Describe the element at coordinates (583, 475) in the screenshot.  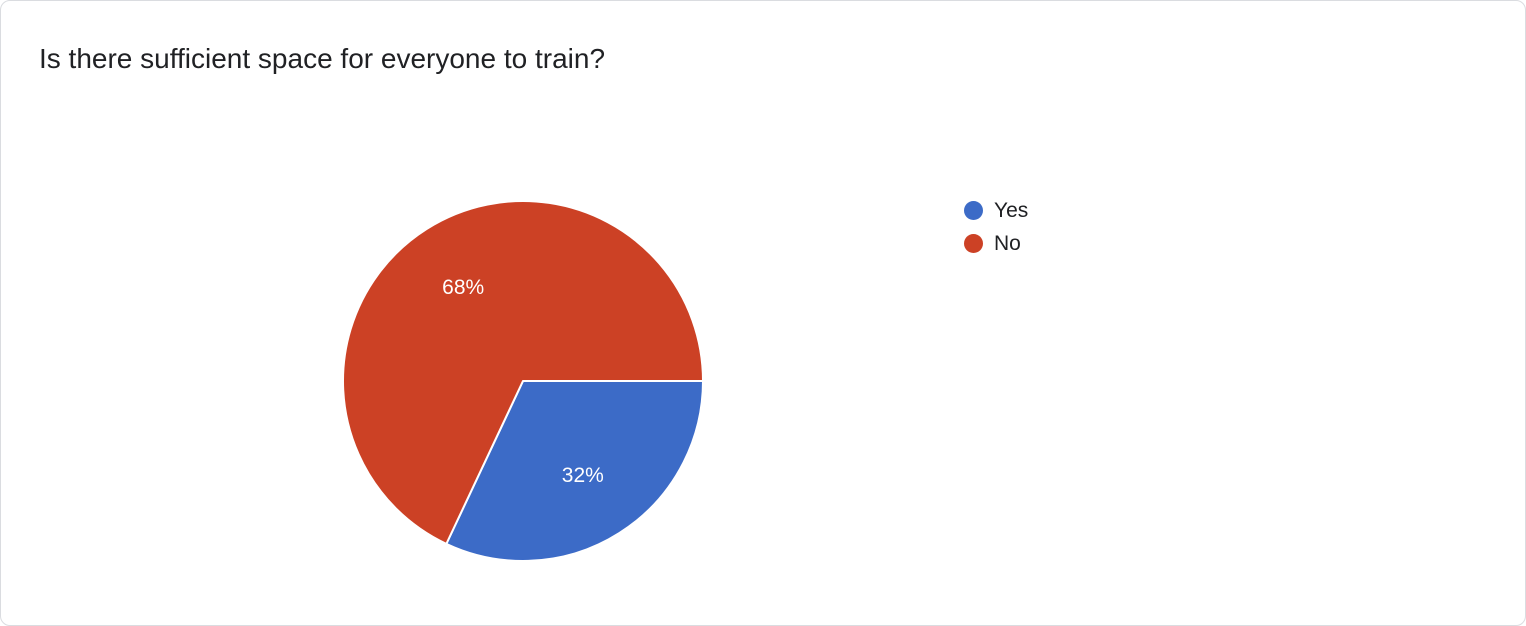
I see `slice-label-yes: 32%` at that location.